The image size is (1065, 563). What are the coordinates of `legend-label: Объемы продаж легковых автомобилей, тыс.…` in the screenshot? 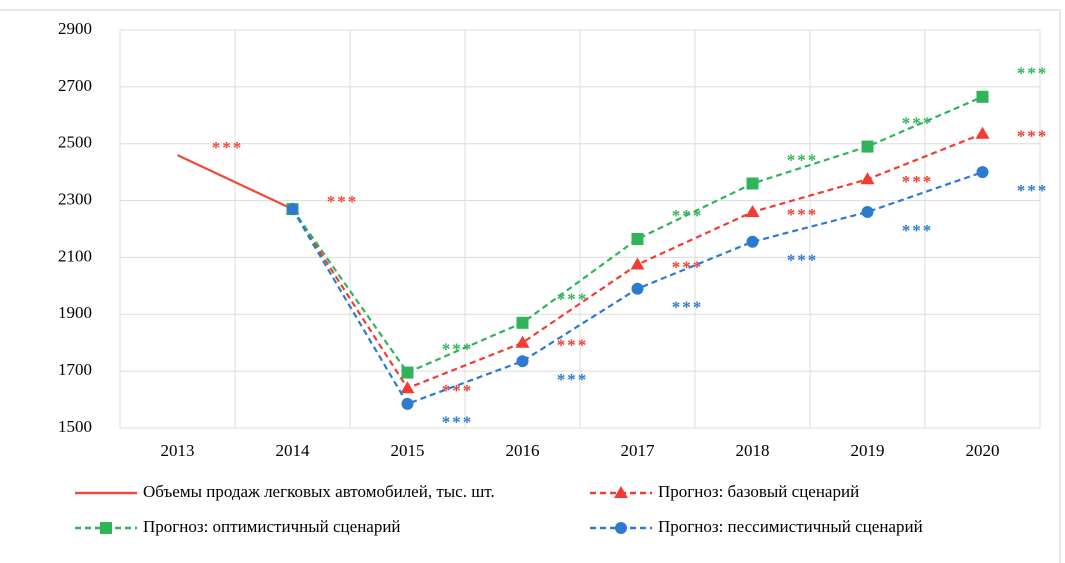 It's located at (319, 491).